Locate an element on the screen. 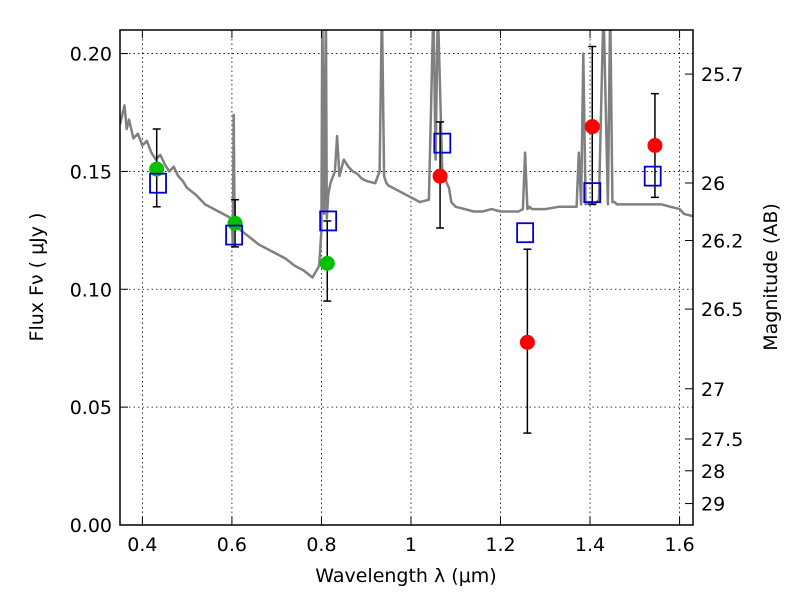 The height and width of the screenshot is (600, 800). y-tick-label: 0.15 is located at coordinates (91, 172).